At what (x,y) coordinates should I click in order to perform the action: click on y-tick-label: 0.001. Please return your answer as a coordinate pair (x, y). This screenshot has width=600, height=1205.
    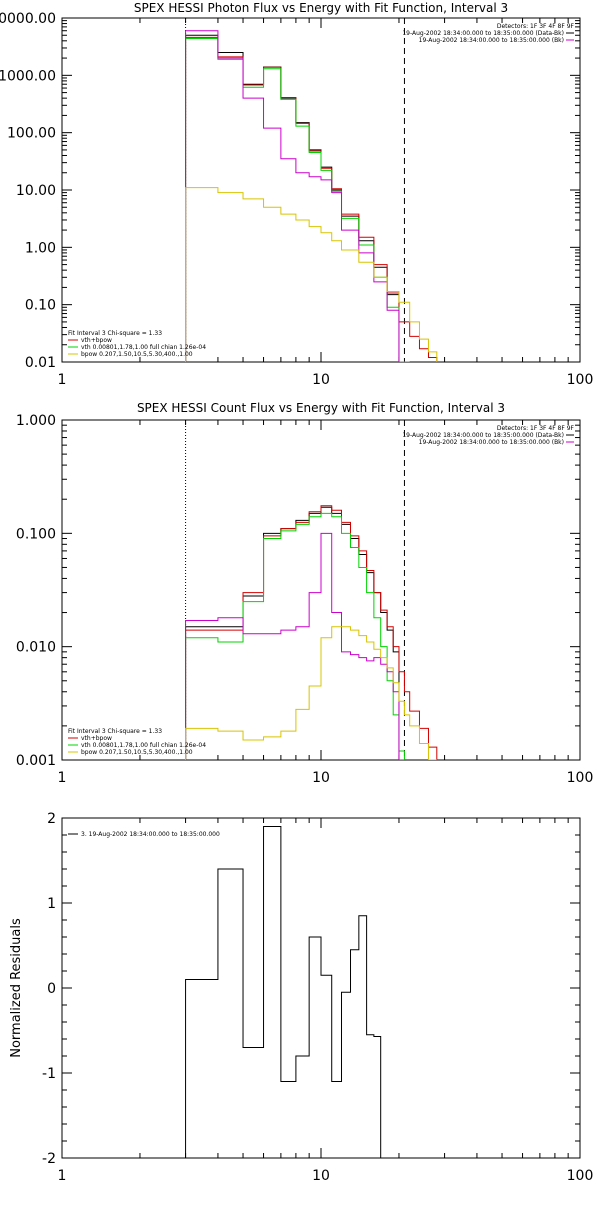
    Looking at the image, I should click on (36, 761).